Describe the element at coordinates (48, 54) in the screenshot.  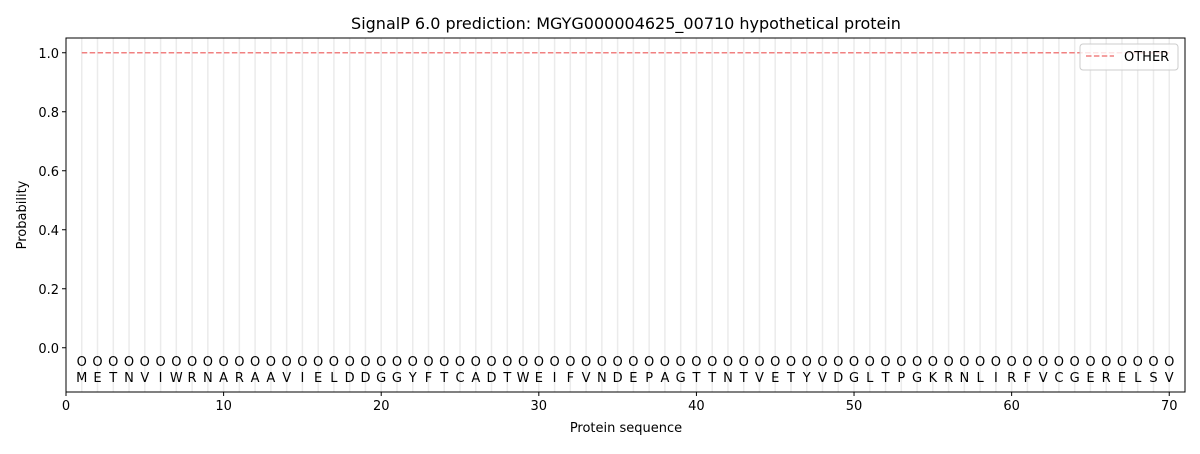
I see `y-tick-label: 1.0` at that location.